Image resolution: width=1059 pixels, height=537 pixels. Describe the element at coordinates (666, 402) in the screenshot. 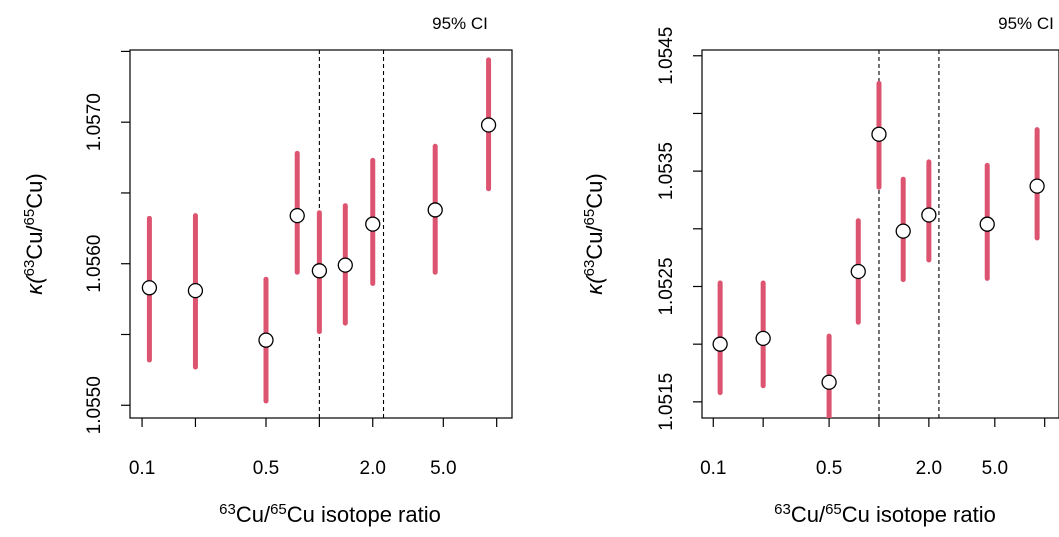

I see `y-tick-label: 1.0515` at that location.